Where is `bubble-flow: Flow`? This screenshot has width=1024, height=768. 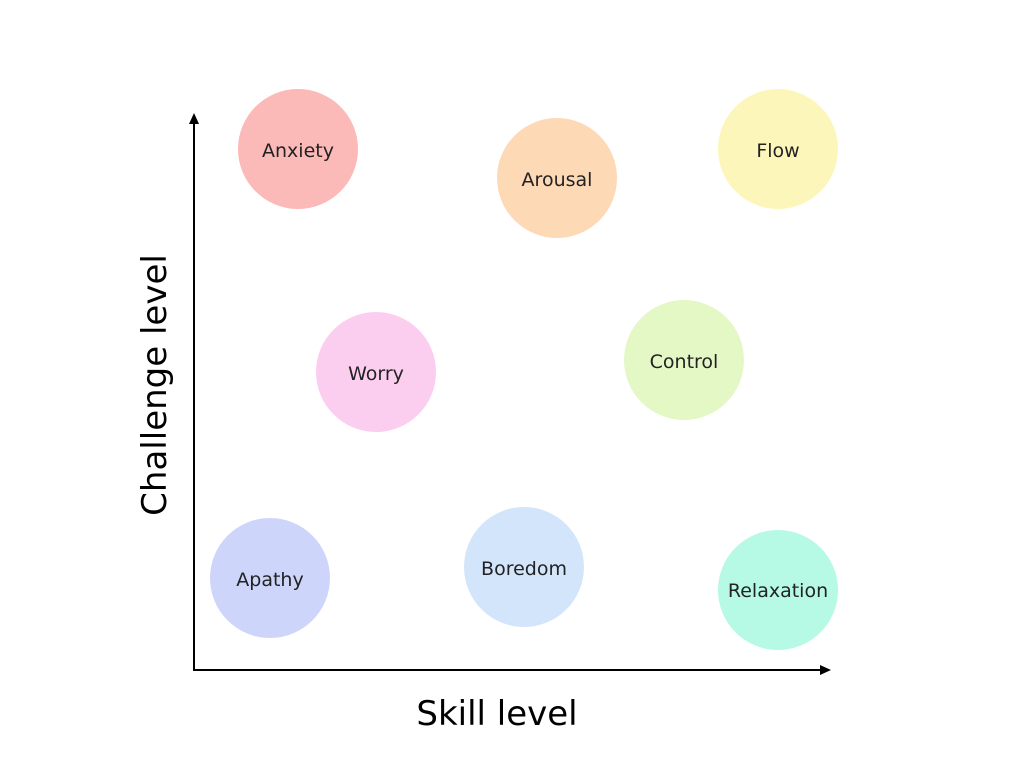 bubble-flow: Flow is located at coordinates (778, 149).